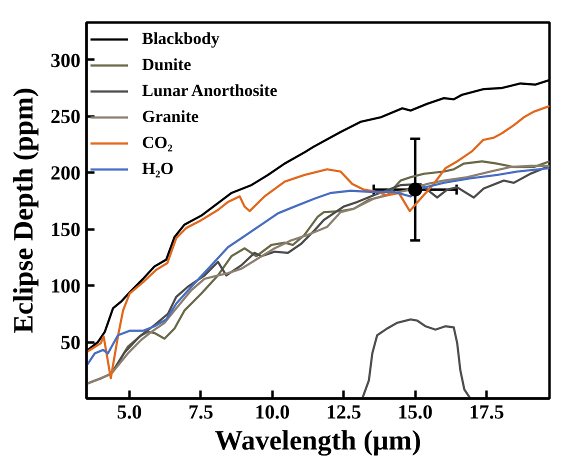 This screenshot has height=474, width=581. I want to click on legend-label: Blackbody, so click(181, 39).